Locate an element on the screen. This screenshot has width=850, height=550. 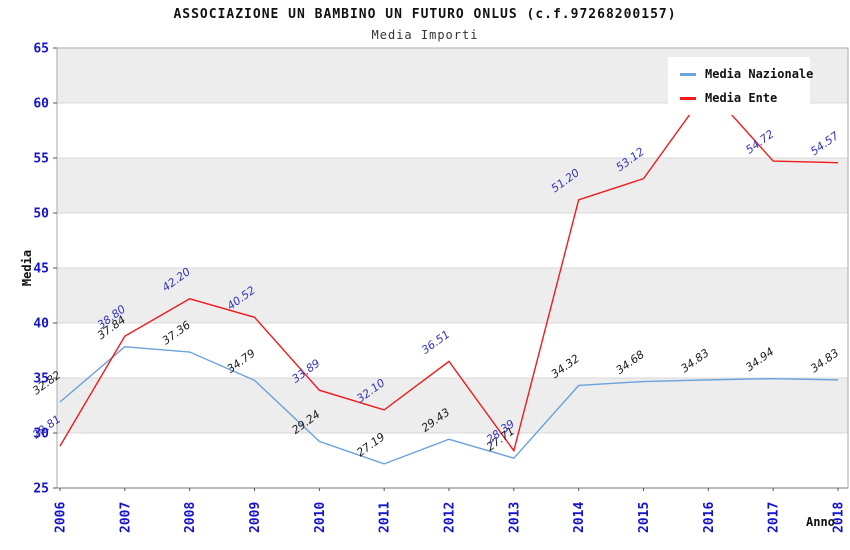
chart-subtitle: Media Importi is located at coordinates (425, 35).